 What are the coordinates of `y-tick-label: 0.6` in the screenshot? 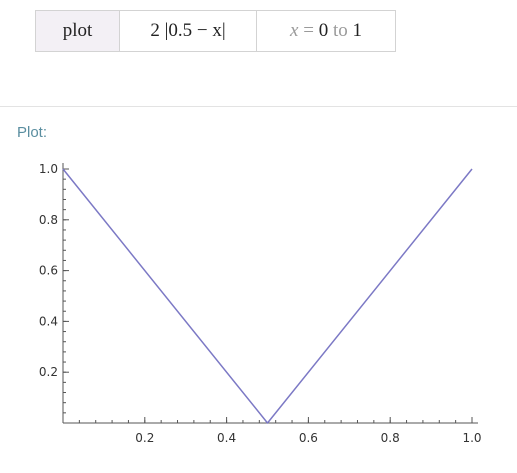 It's located at (48, 271).